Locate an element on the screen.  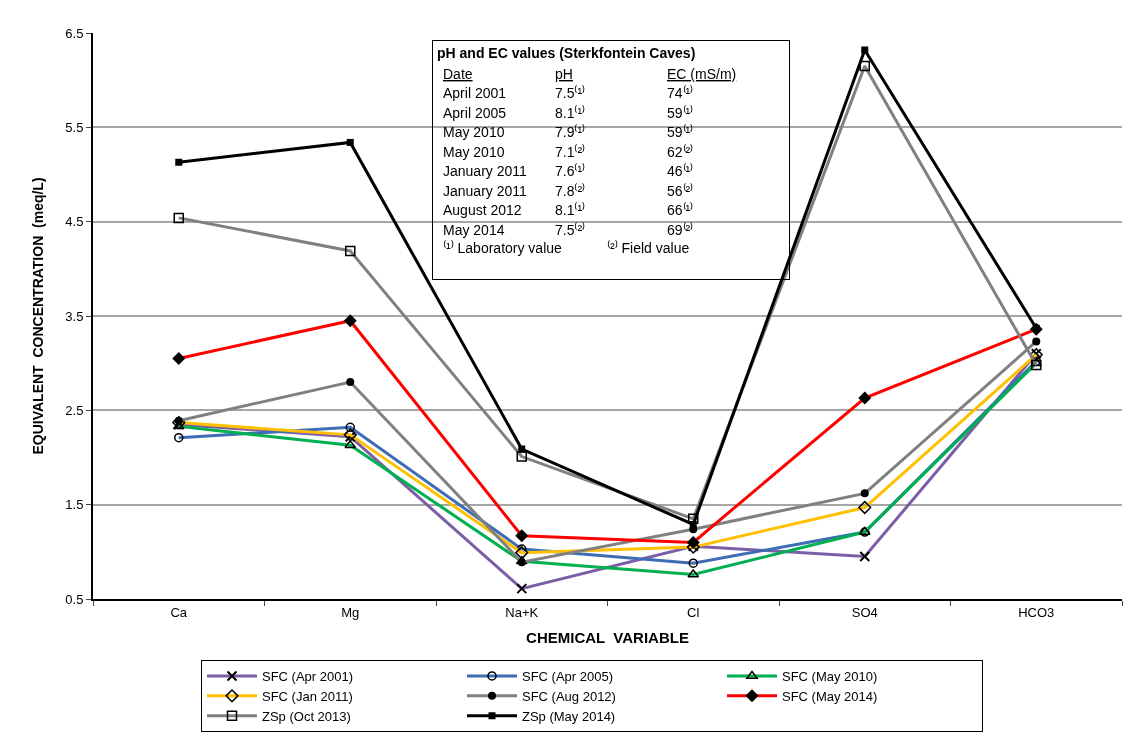
x-tick-label: Na+K is located at coordinates (522, 612).